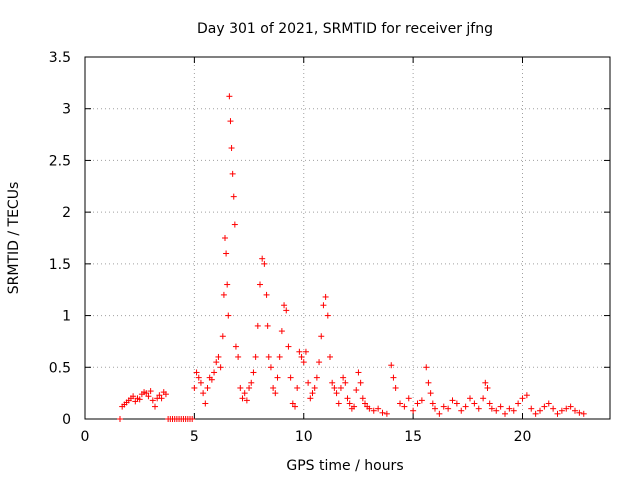 This screenshot has height=480, width=640. Describe the element at coordinates (60, 161) in the screenshot. I see `y-tick-label: 2.5` at that location.